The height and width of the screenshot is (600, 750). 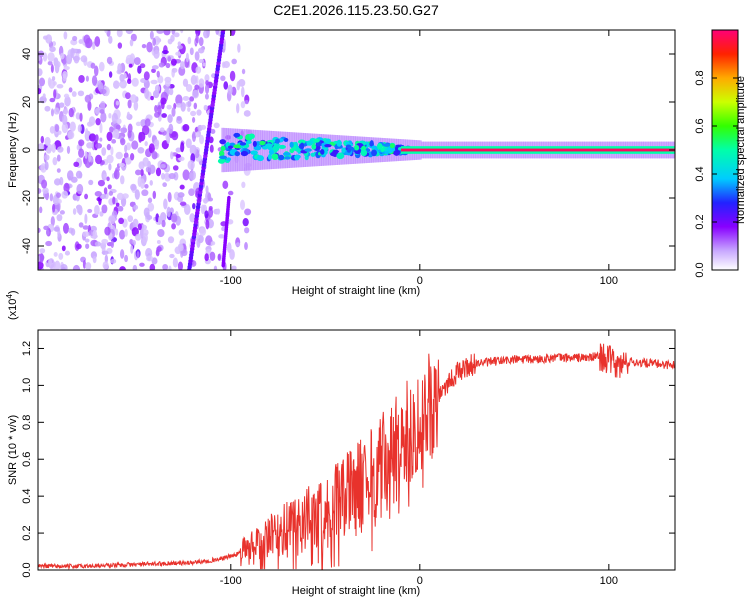 What do you see at coordinates (12, 305) in the screenshot?
I see `svg-text: (x104)` at bounding box center [12, 305].